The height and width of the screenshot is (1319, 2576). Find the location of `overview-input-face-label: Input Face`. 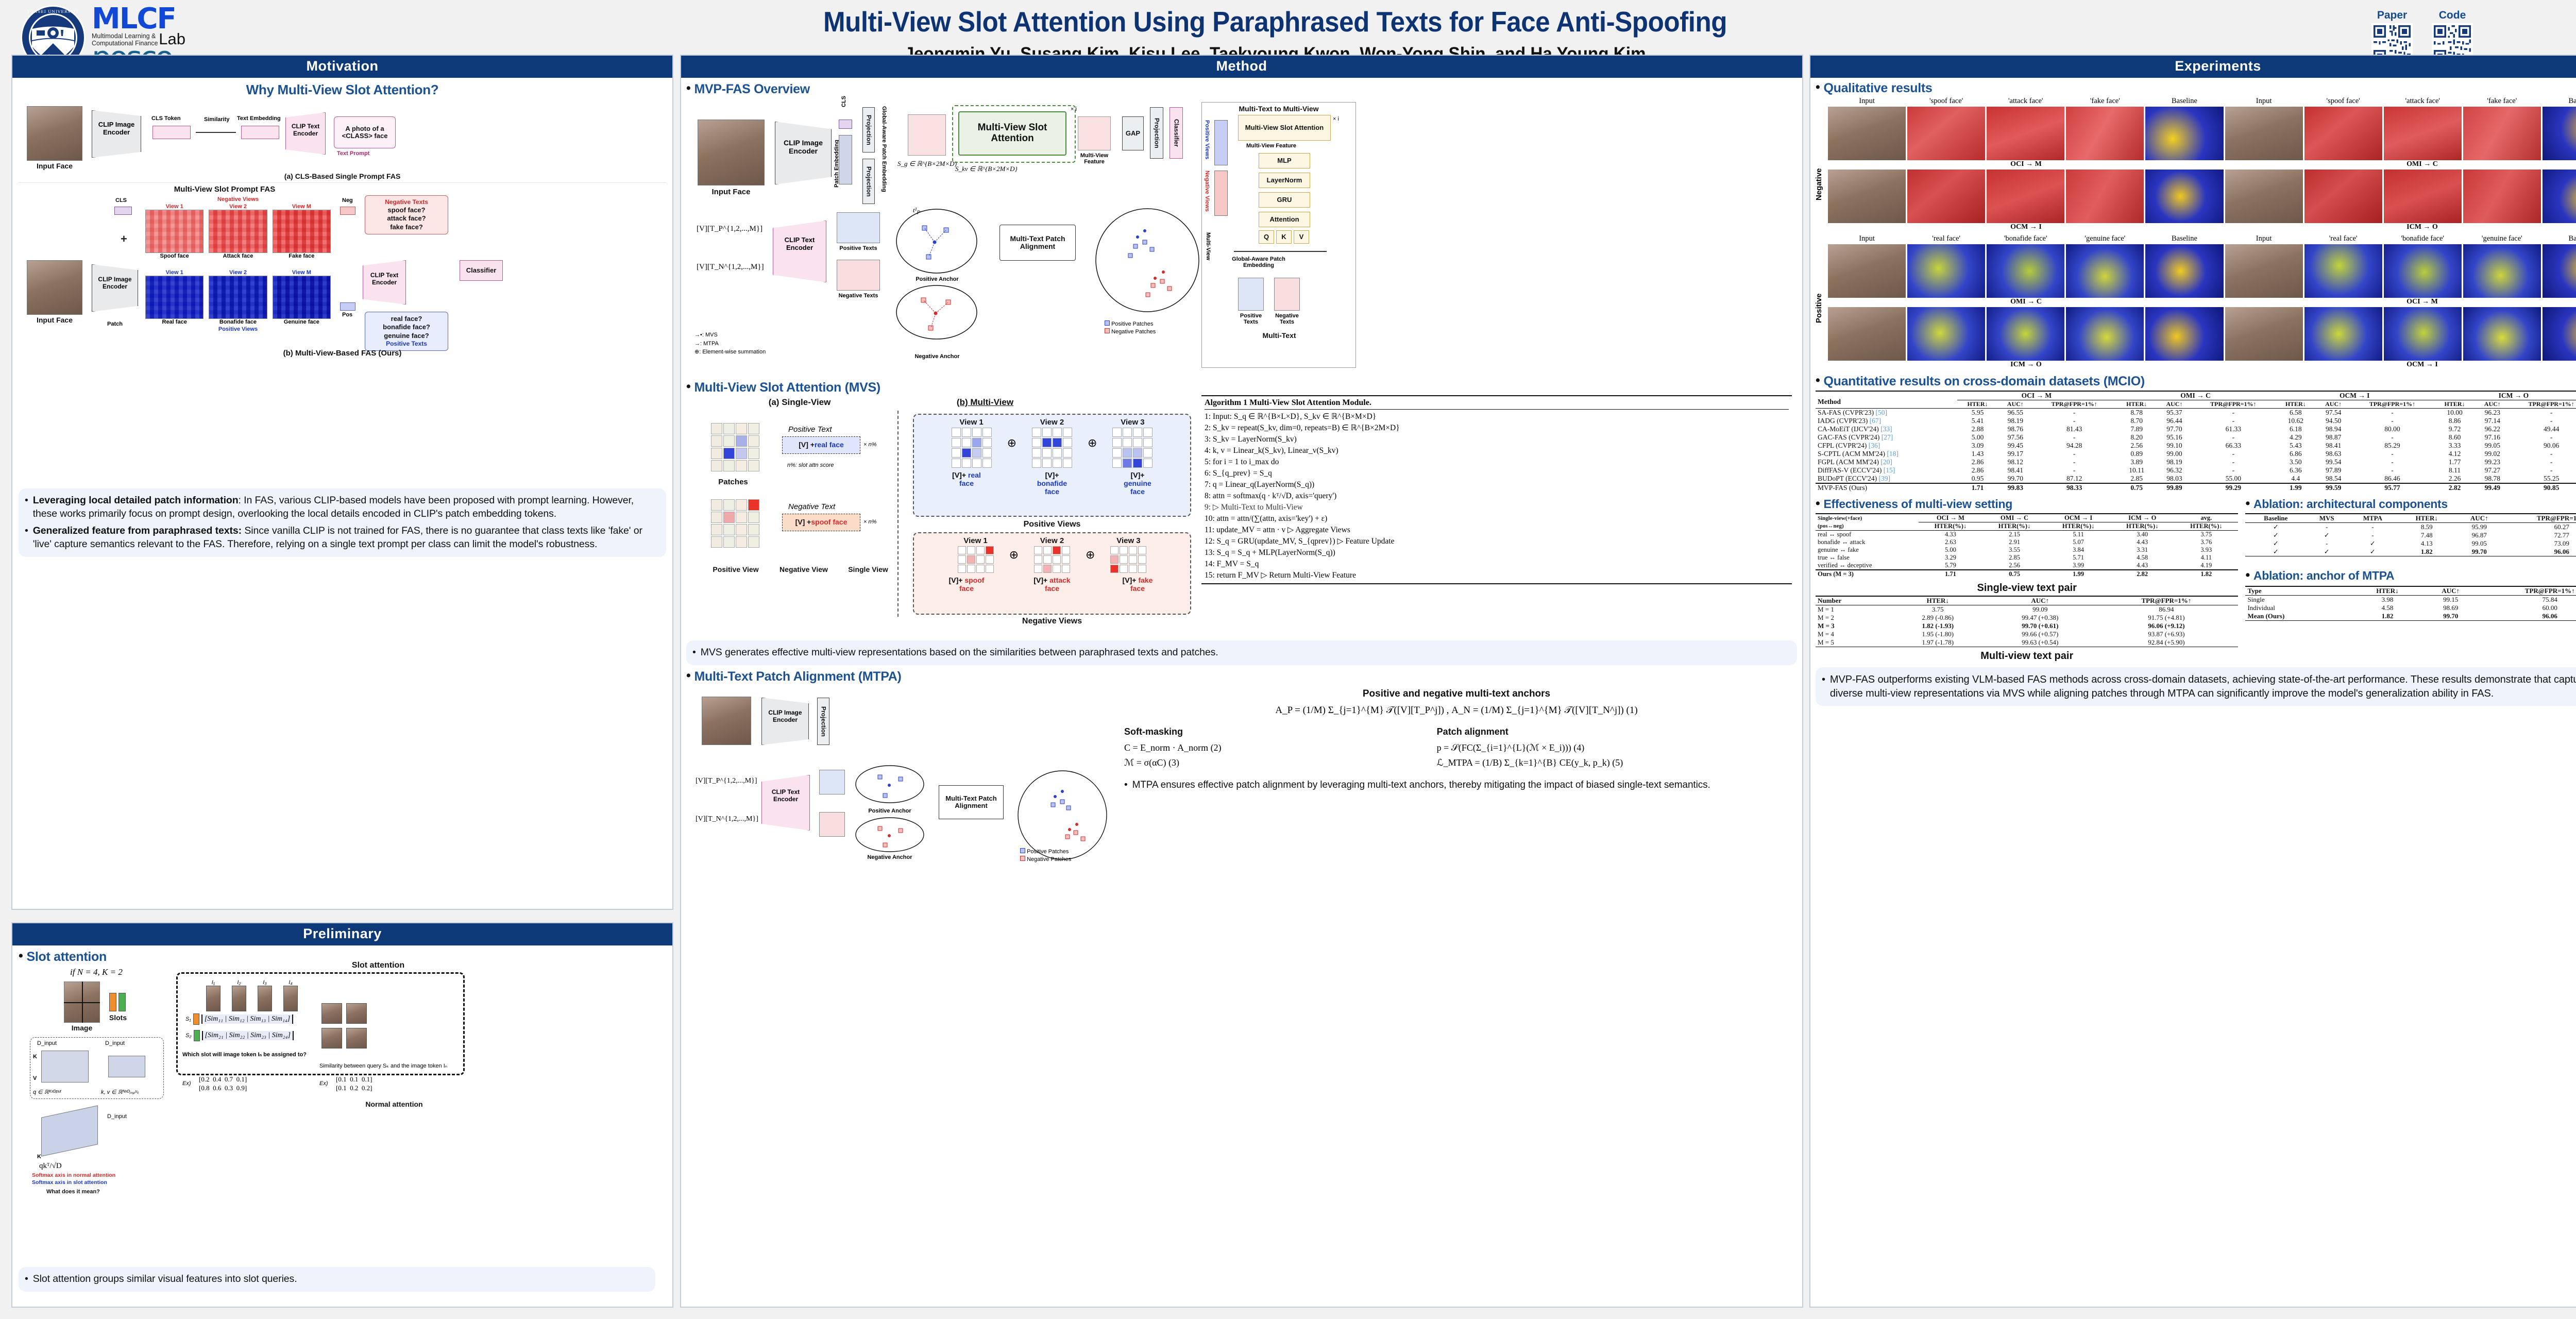

overview-input-face-label: Input Face is located at coordinates (731, 192).